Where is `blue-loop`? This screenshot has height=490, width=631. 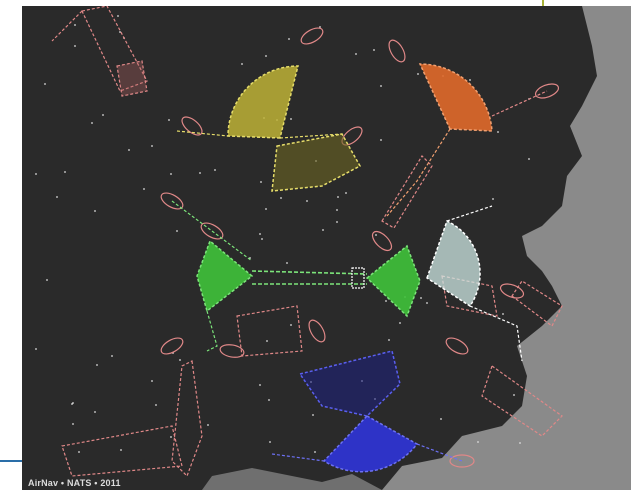
blue-loop is located at coordinates (349, 383).